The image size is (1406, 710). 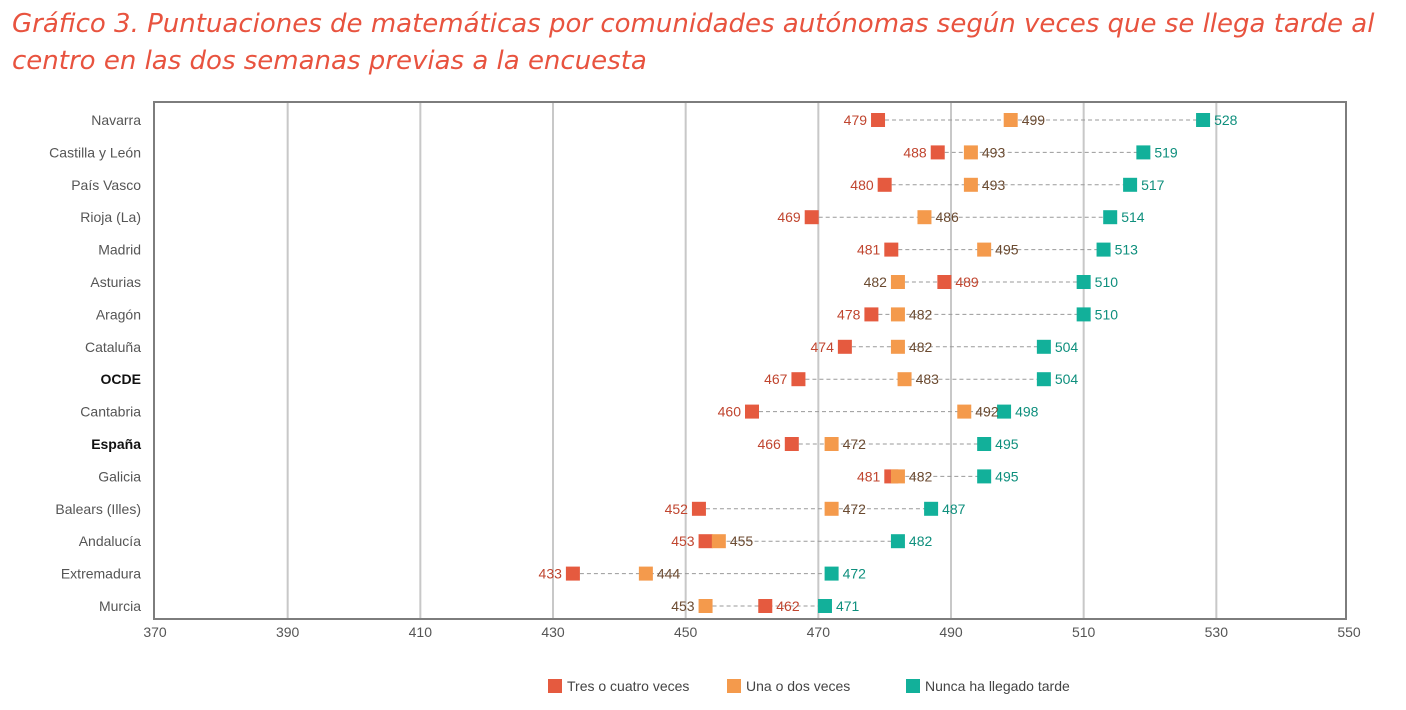 I want to click on x-tick-label: 530, so click(x=1217, y=632).